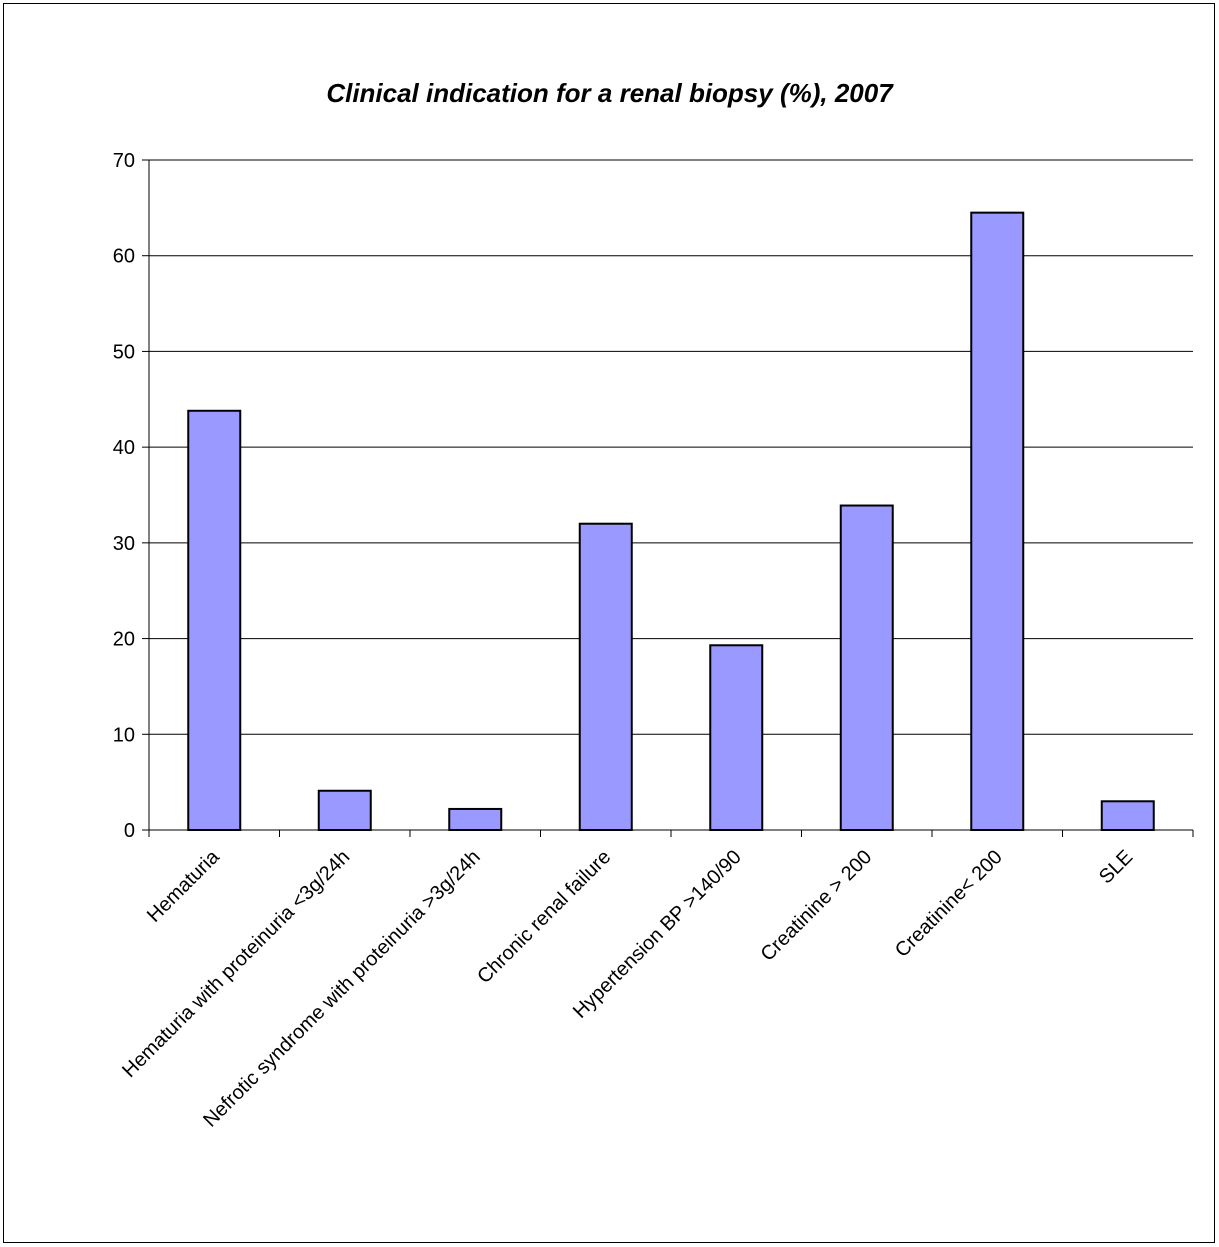 The width and height of the screenshot is (1219, 1247). Describe the element at coordinates (124, 352) in the screenshot. I see `y-tick-label: 50` at that location.